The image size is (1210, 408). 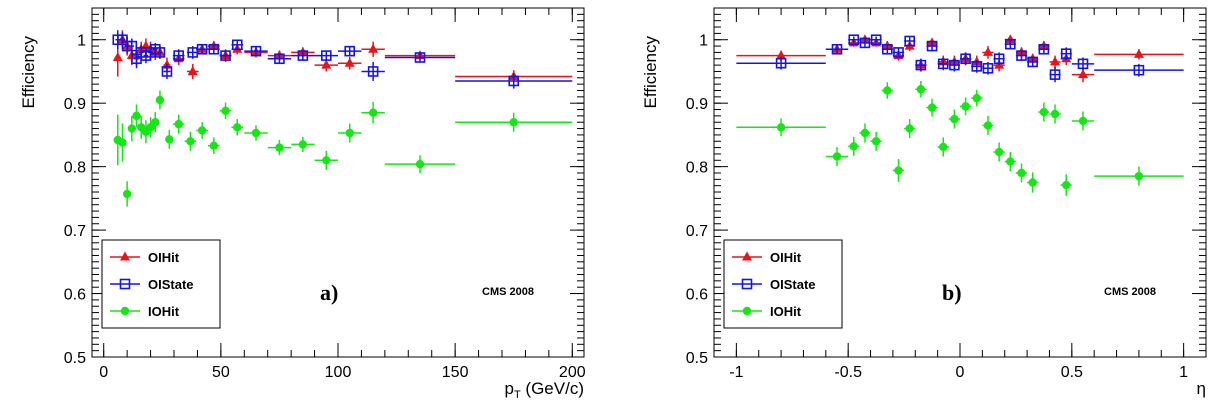 I want to click on x-tick-label: 0.5, so click(x=1072, y=372).